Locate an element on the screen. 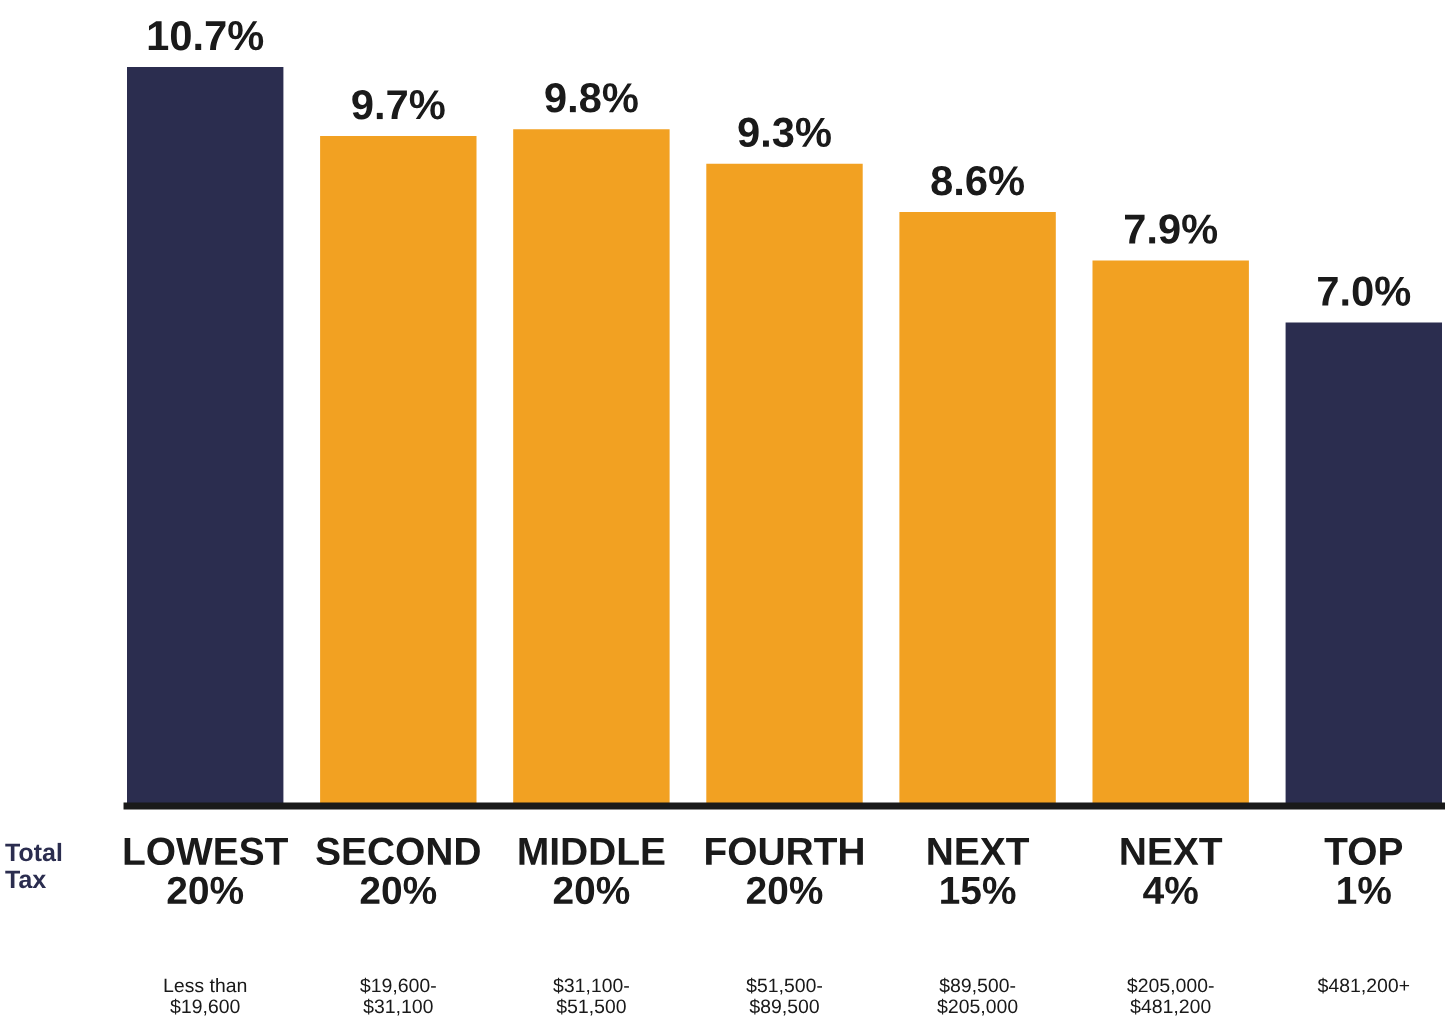 The image size is (1445, 1021). data-label: 7.9% is located at coordinates (1171, 229).